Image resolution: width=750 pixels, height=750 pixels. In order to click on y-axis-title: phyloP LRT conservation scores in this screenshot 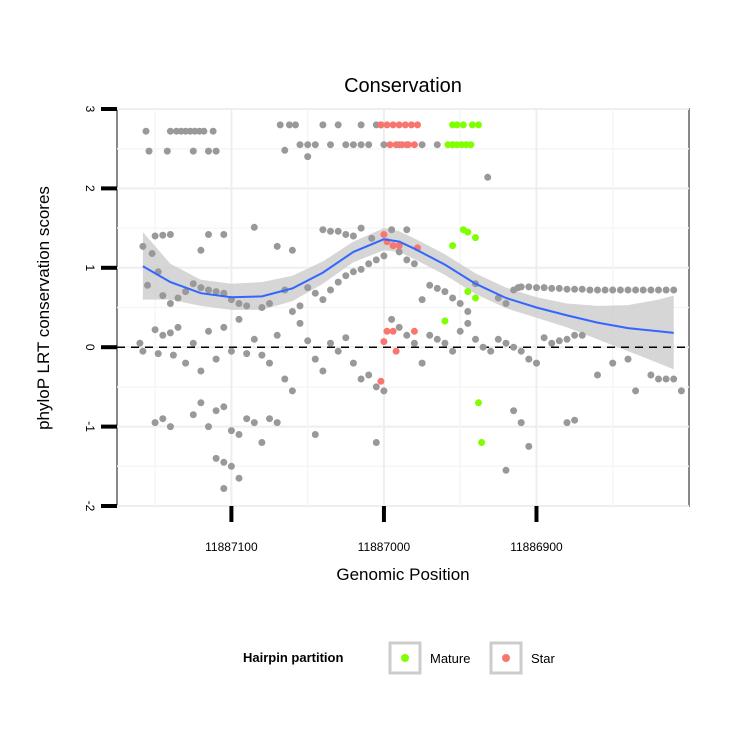, I will do `click(43, 308)`.